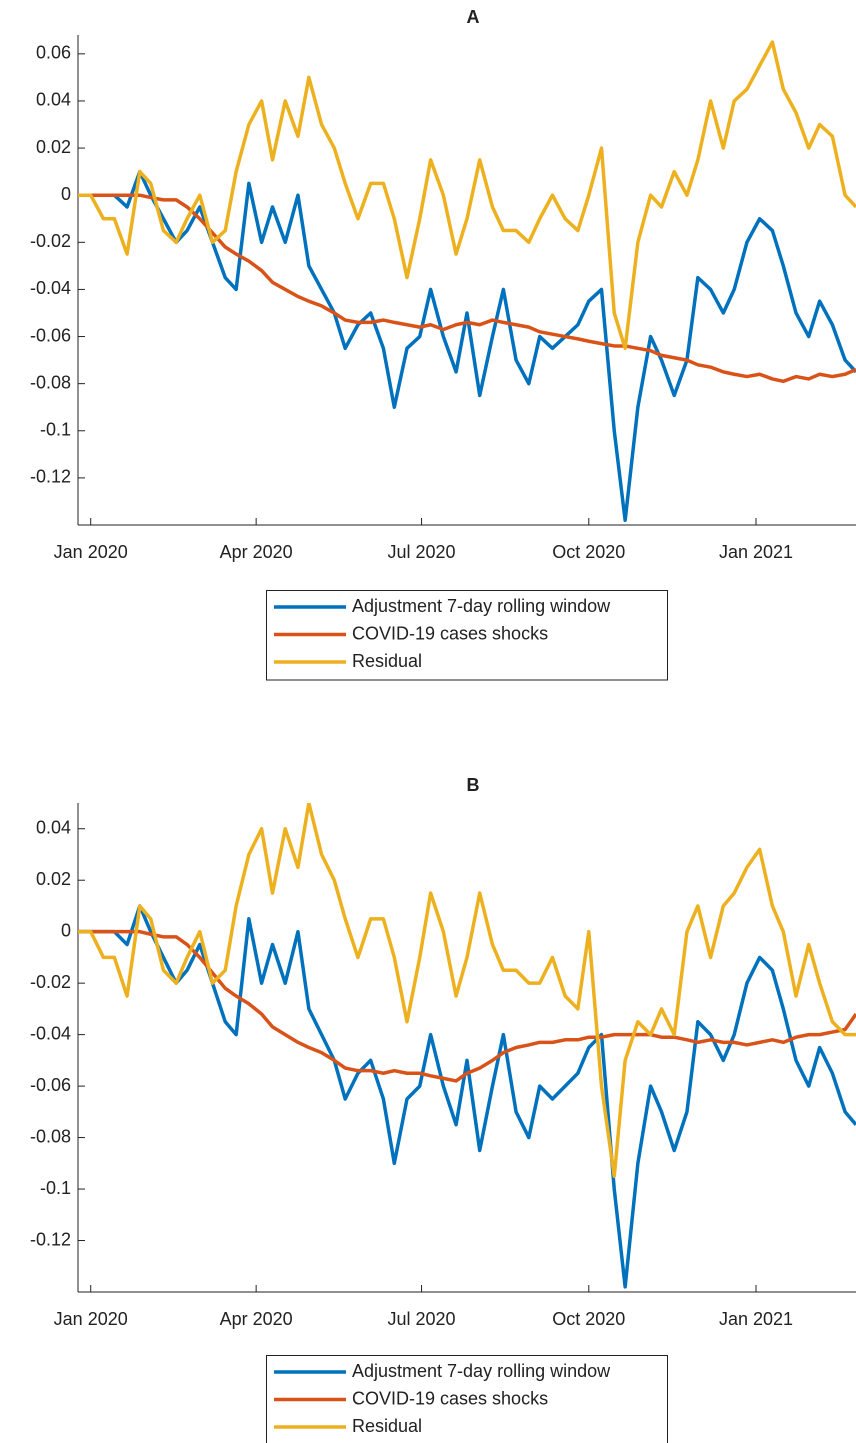 The image size is (856, 1443). I want to click on y-tick-label: 0.06, so click(53, 53).